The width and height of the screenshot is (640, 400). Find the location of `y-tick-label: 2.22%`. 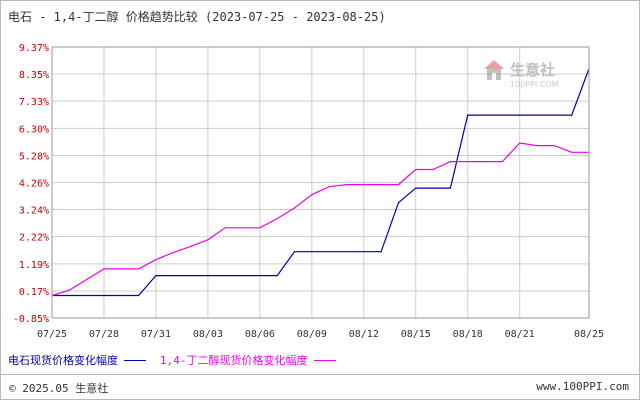

y-tick-label: 2.22% is located at coordinates (34, 238).